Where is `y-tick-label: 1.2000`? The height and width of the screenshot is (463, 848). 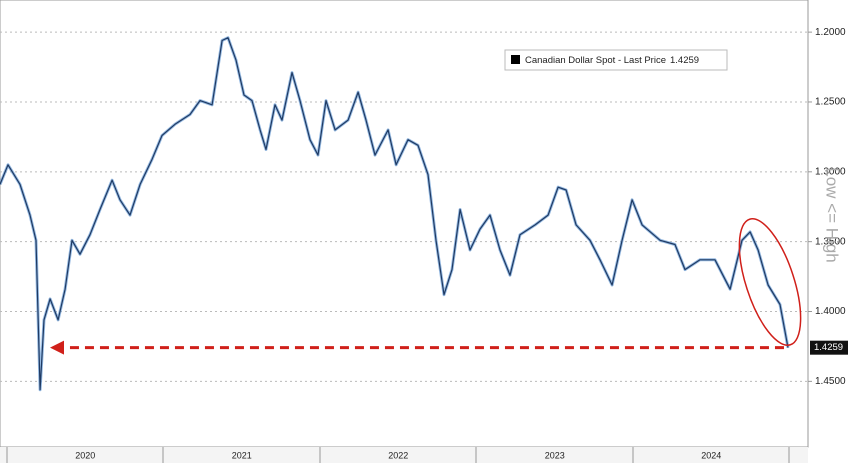
y-tick-label: 1.2000 is located at coordinates (830, 32).